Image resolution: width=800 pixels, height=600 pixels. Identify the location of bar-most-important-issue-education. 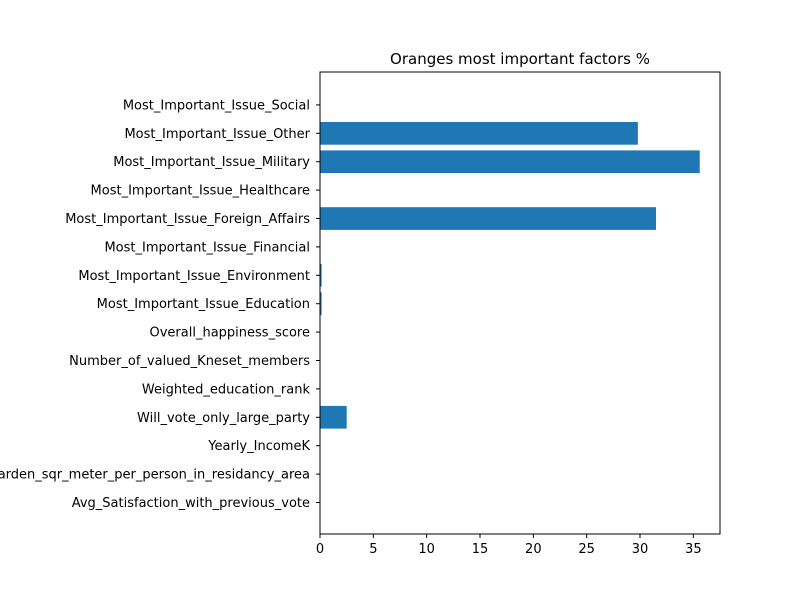
(321, 304).